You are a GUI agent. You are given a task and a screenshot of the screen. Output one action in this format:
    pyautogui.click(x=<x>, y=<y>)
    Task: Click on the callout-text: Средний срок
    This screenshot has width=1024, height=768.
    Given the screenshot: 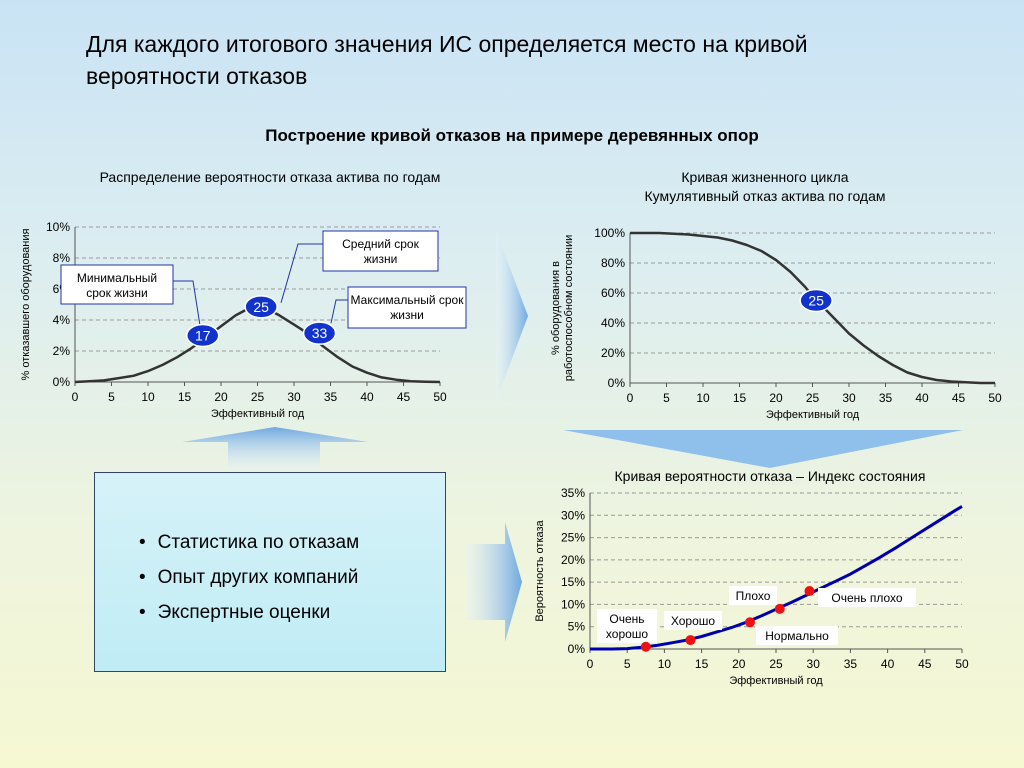 What is the action you would take?
    pyautogui.click(x=380, y=244)
    